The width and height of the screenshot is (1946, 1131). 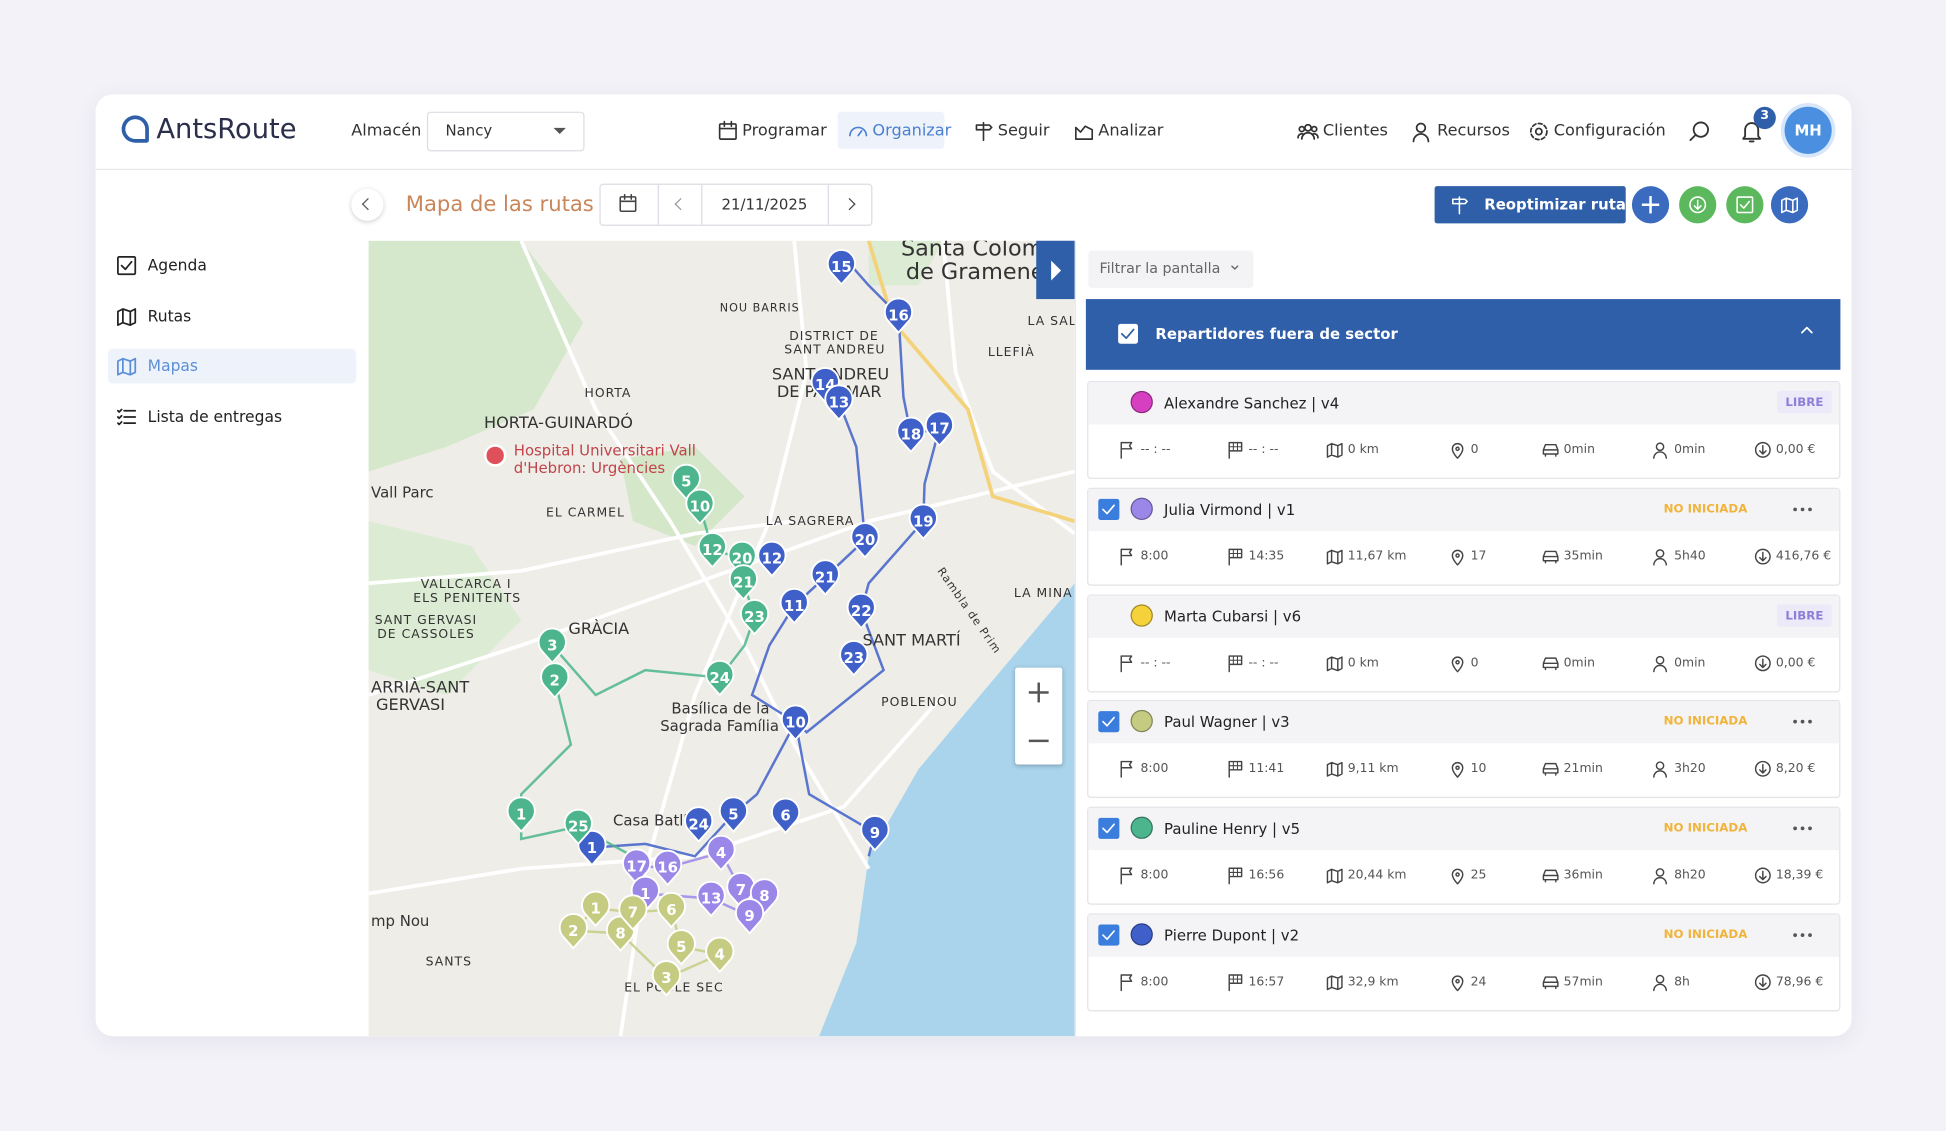 I want to click on stat-stops: 17, so click(x=1479, y=557).